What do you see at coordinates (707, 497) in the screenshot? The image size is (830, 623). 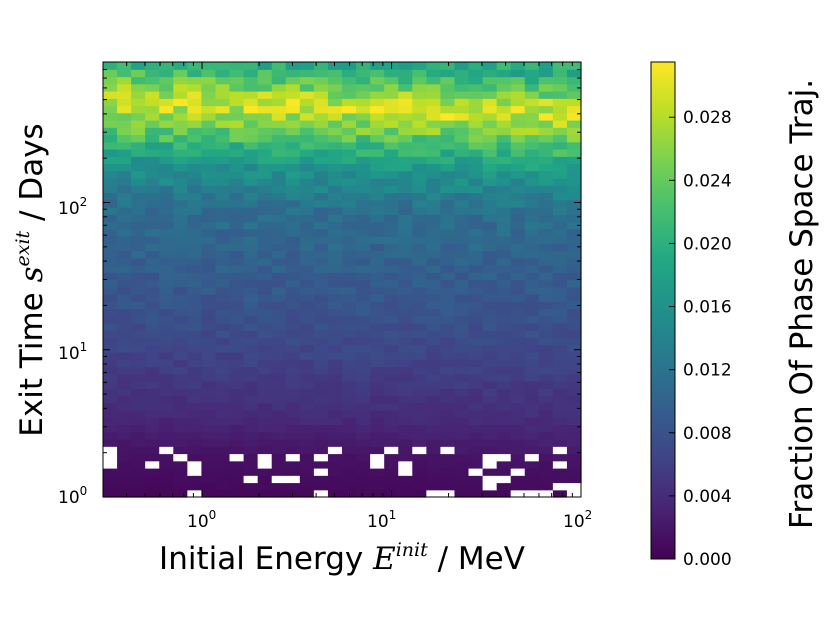 I see `colorbar-tick-label: 0.004` at bounding box center [707, 497].